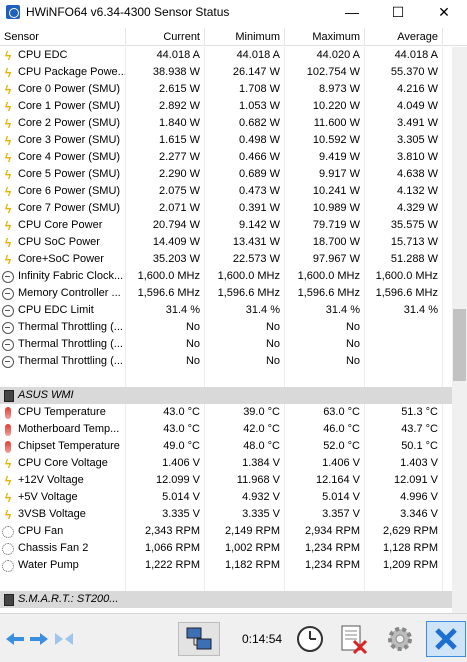 This screenshot has height=662, width=467. I want to click on maximum-value: 5.014 V, so click(325, 497).